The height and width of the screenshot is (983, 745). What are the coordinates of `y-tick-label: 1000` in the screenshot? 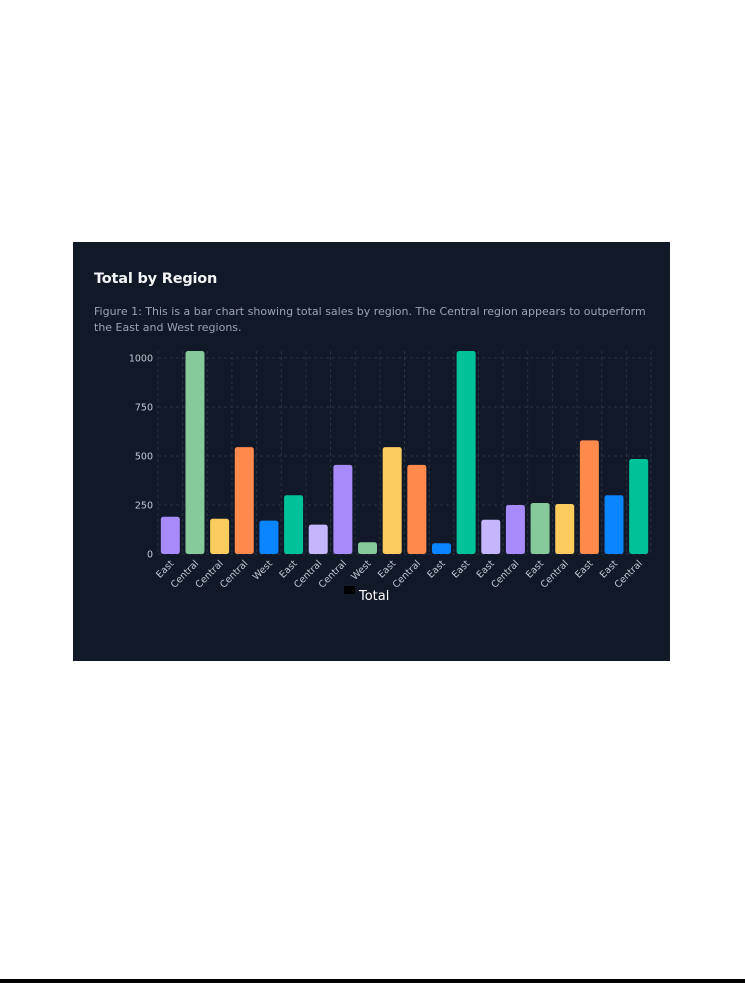 It's located at (141, 359).